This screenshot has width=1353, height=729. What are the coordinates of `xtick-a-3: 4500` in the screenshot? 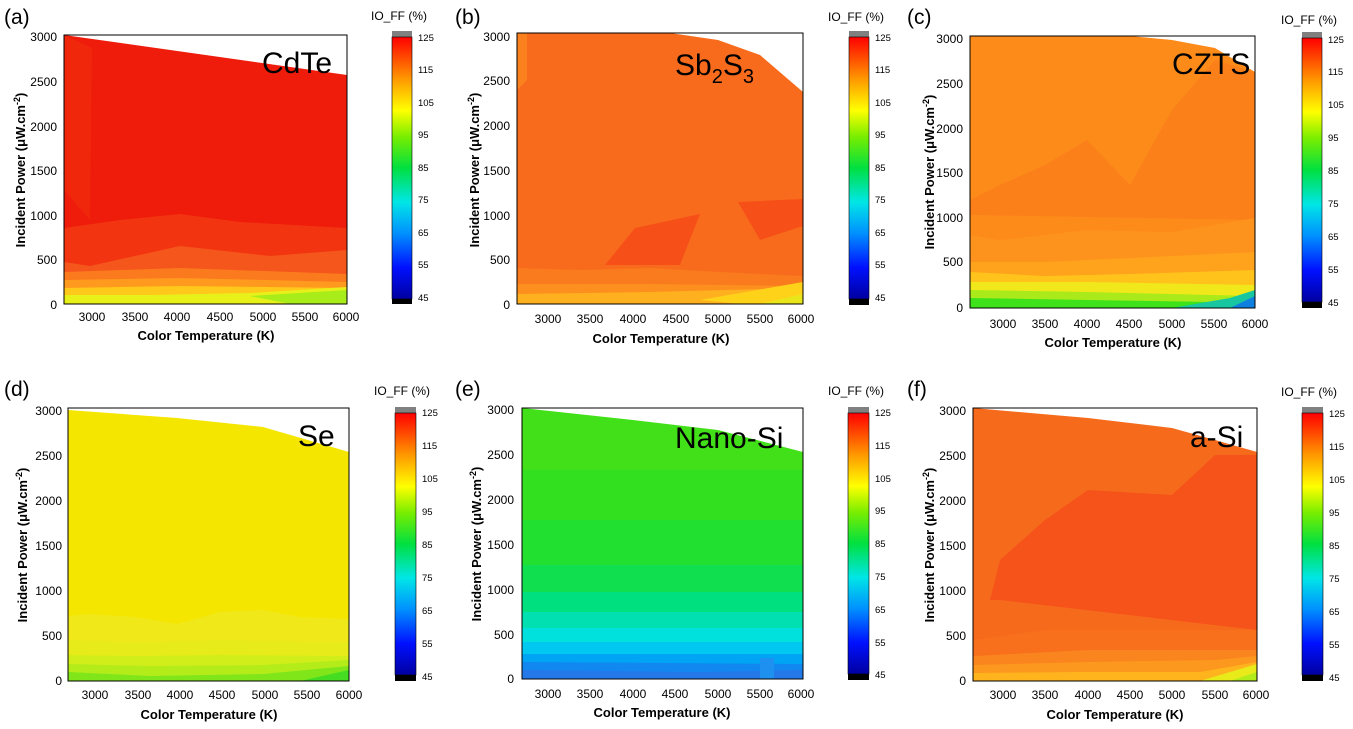 It's located at (220, 317).